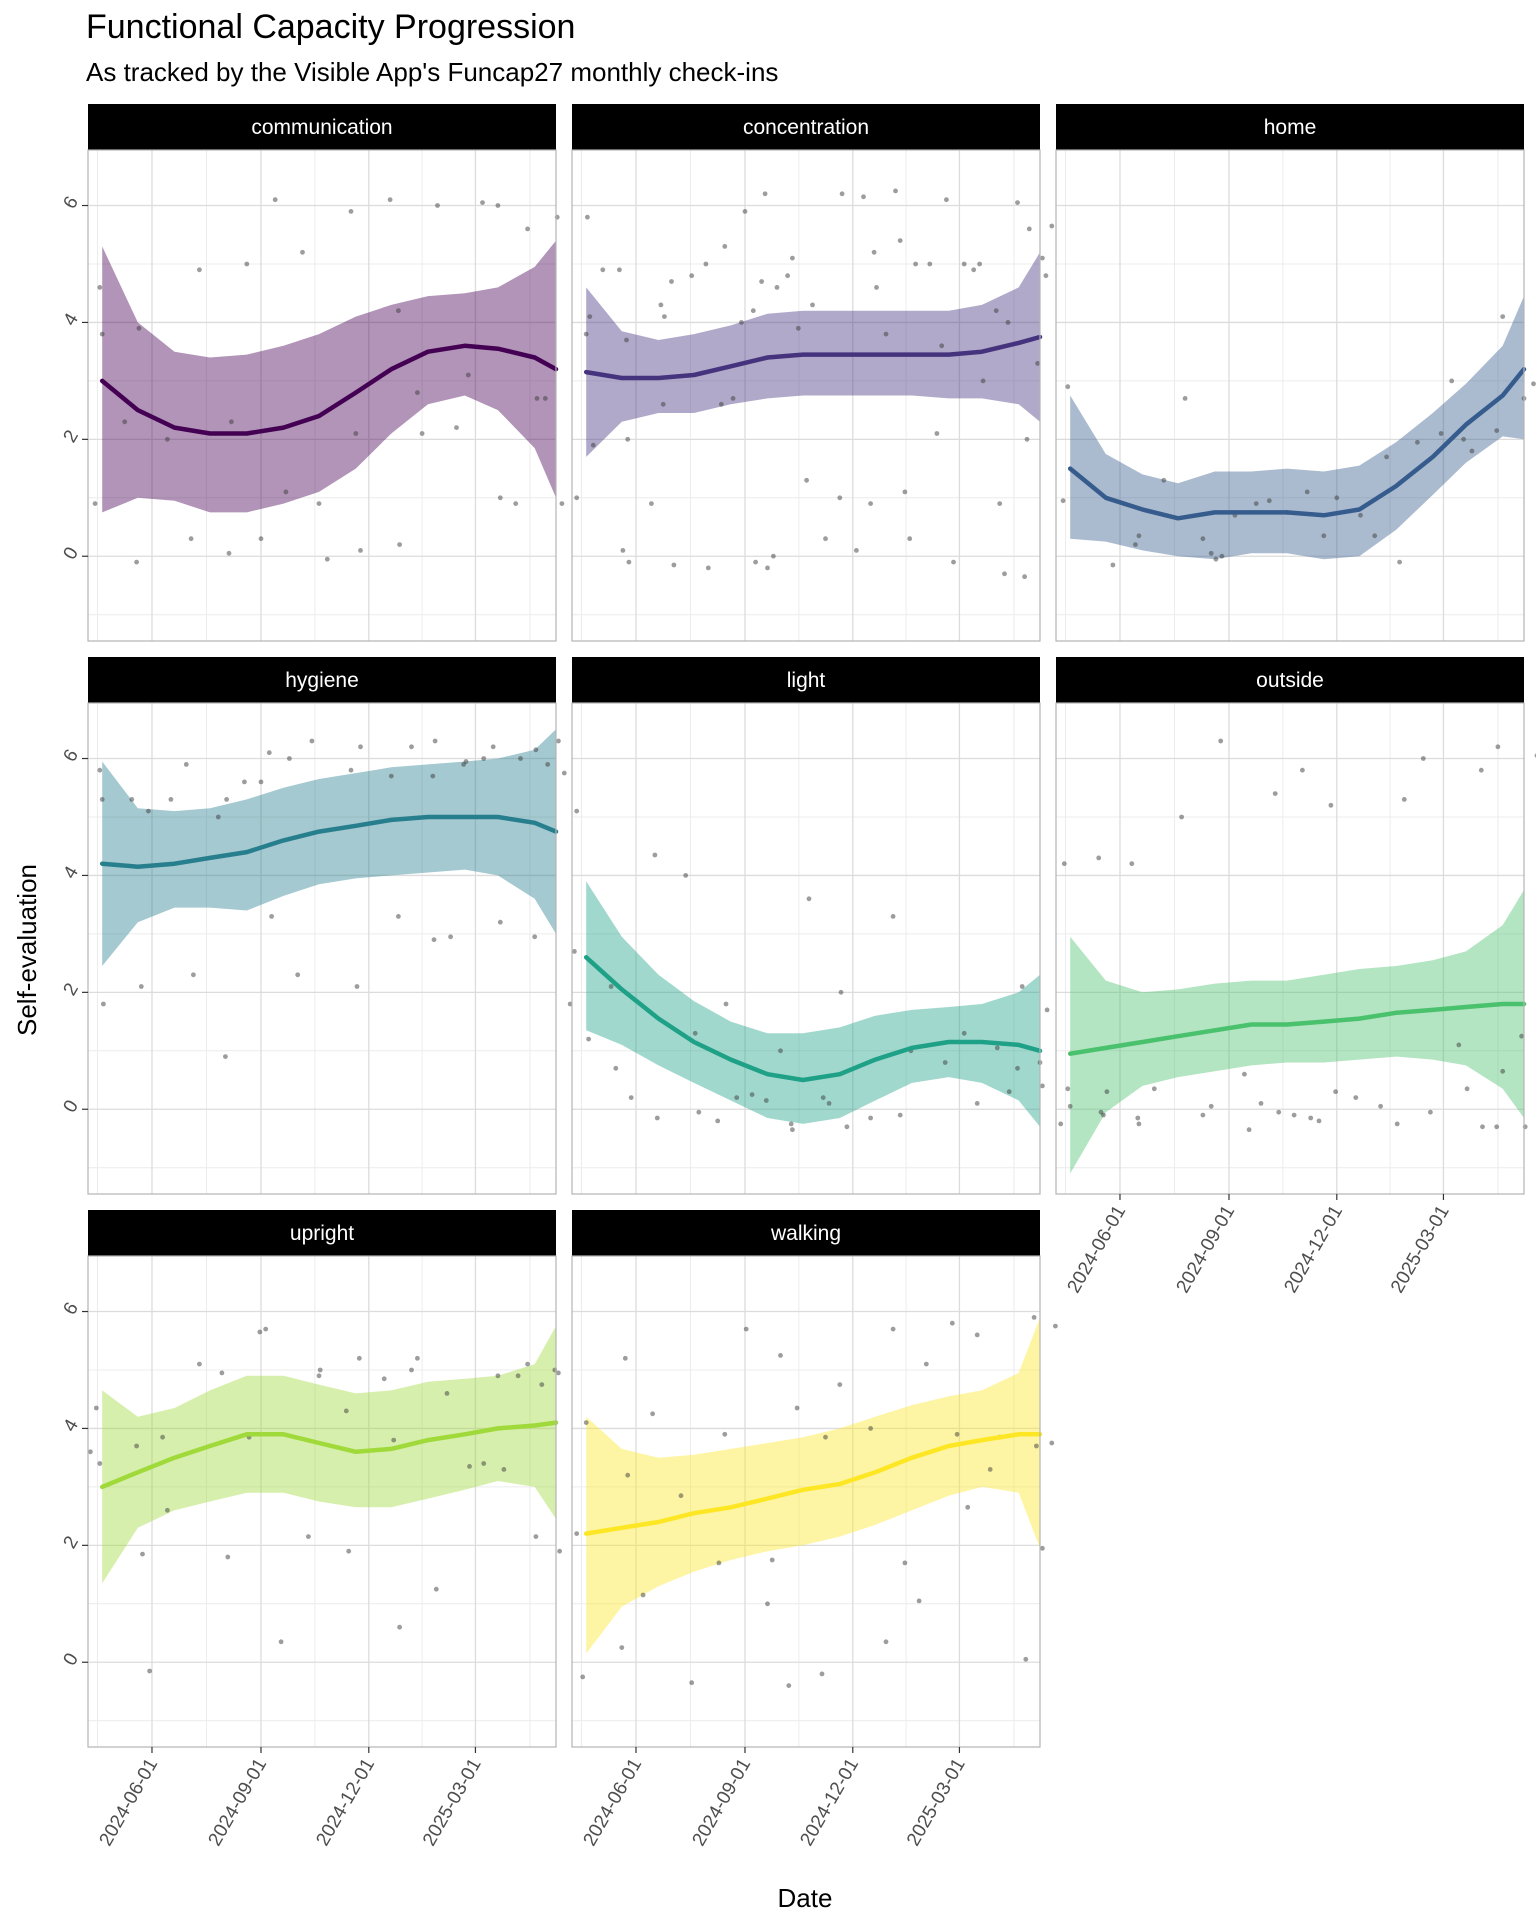 The height and width of the screenshot is (1920, 1536). Describe the element at coordinates (805, 1898) in the screenshot. I see `x-axis-title: Date` at that location.